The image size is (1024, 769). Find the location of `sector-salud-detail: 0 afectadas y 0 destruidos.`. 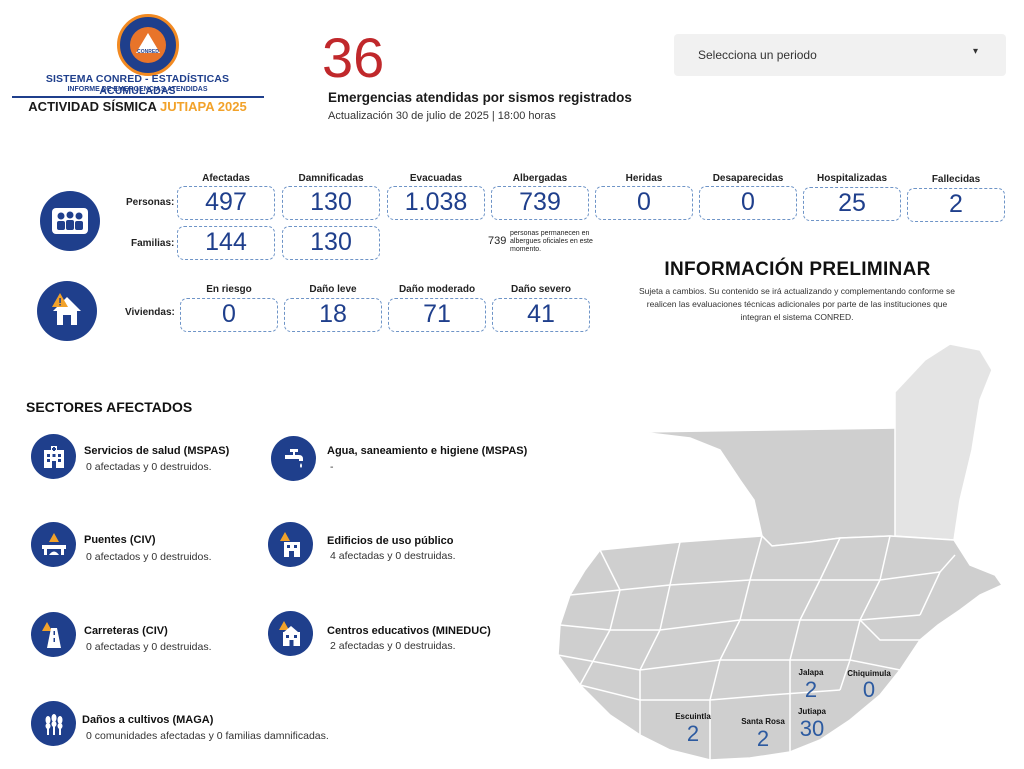

sector-salud-detail: 0 afectadas y 0 destruidos. is located at coordinates (149, 467).